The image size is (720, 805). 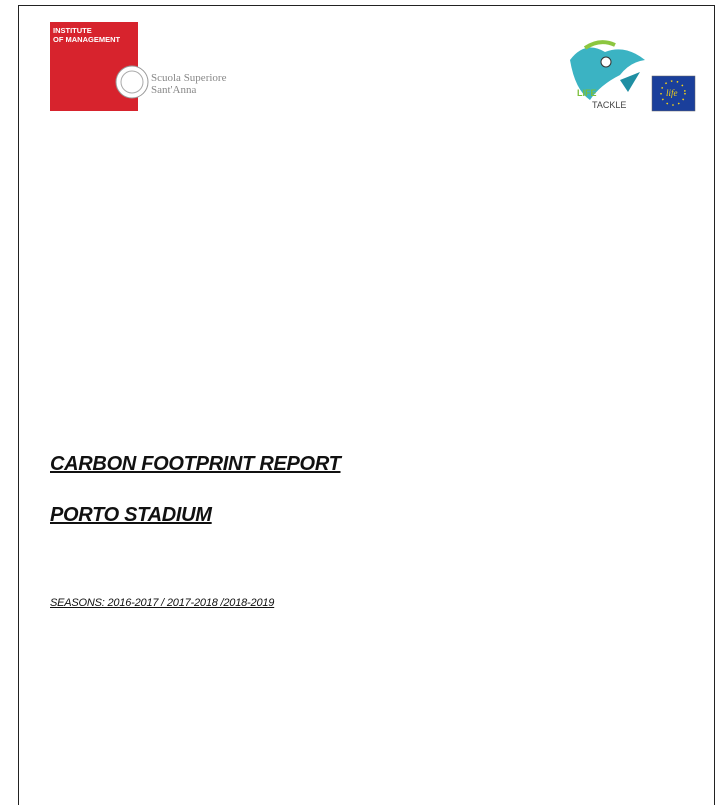 I want to click on school-line1: Scuola Superiore, so click(x=189, y=78).